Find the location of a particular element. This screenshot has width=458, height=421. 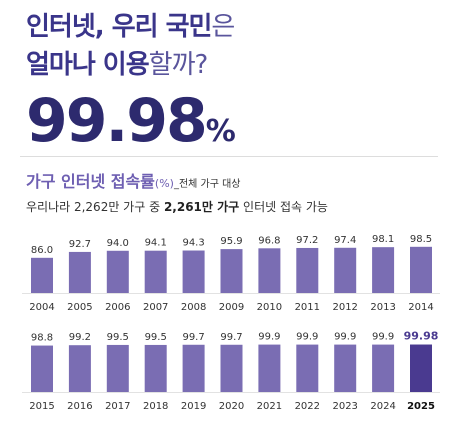

value-label: 99.98 is located at coordinates (421, 336).